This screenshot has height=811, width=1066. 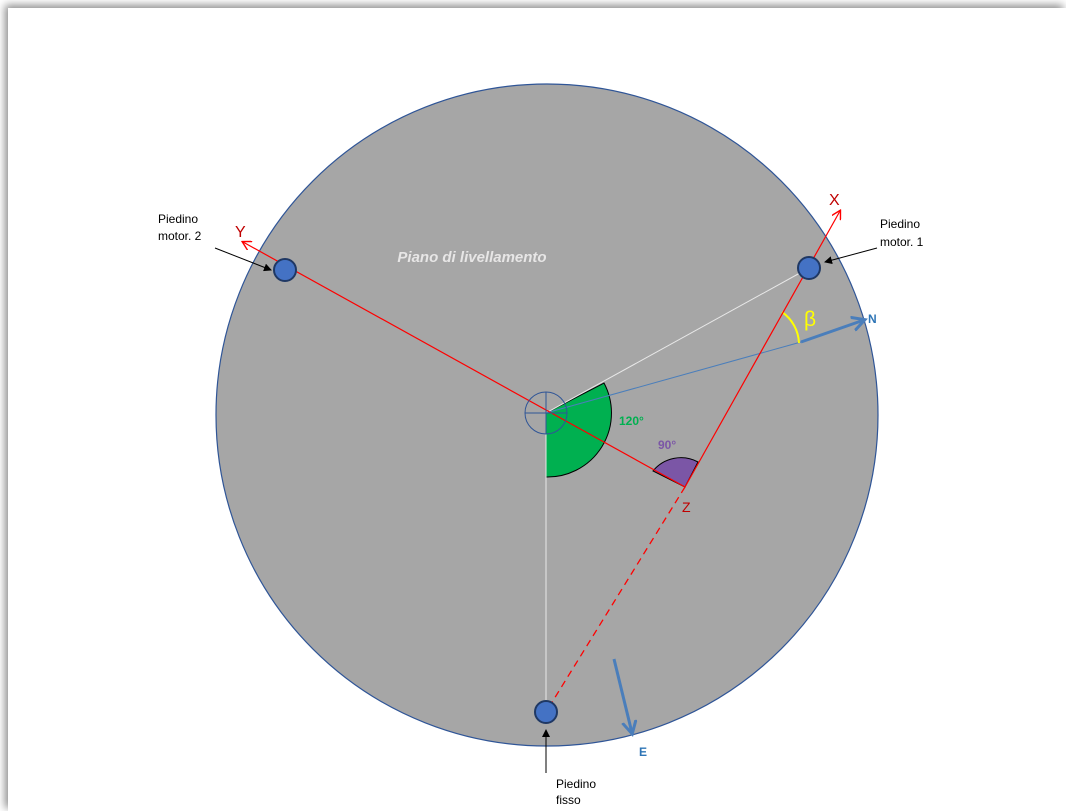 What do you see at coordinates (622, 695) in the screenshot?
I see `east-arrow` at bounding box center [622, 695].